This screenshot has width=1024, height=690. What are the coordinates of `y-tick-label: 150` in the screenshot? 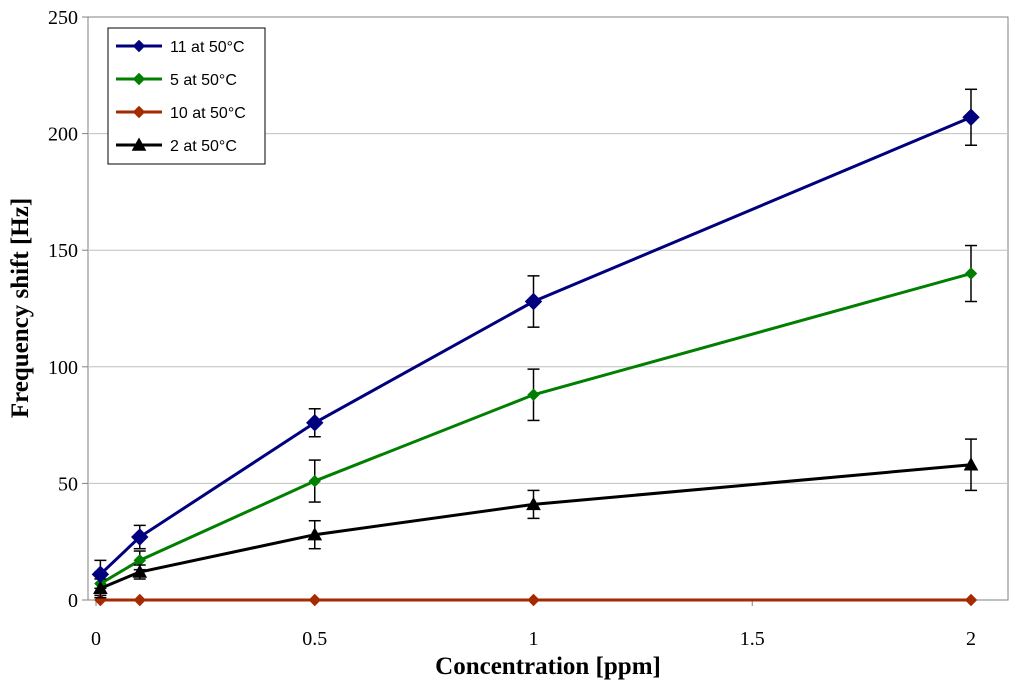 It's located at (63, 251).